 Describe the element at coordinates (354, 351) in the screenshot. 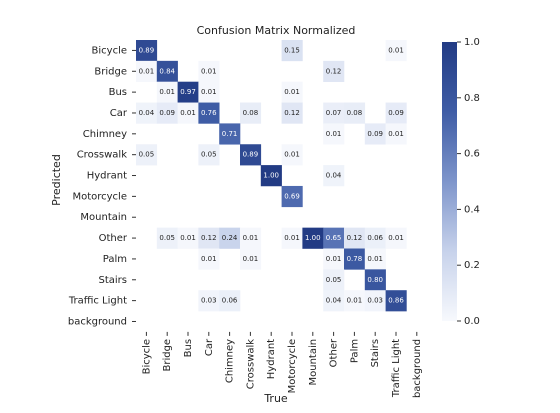

I see `x-tick-label: Palm` at that location.